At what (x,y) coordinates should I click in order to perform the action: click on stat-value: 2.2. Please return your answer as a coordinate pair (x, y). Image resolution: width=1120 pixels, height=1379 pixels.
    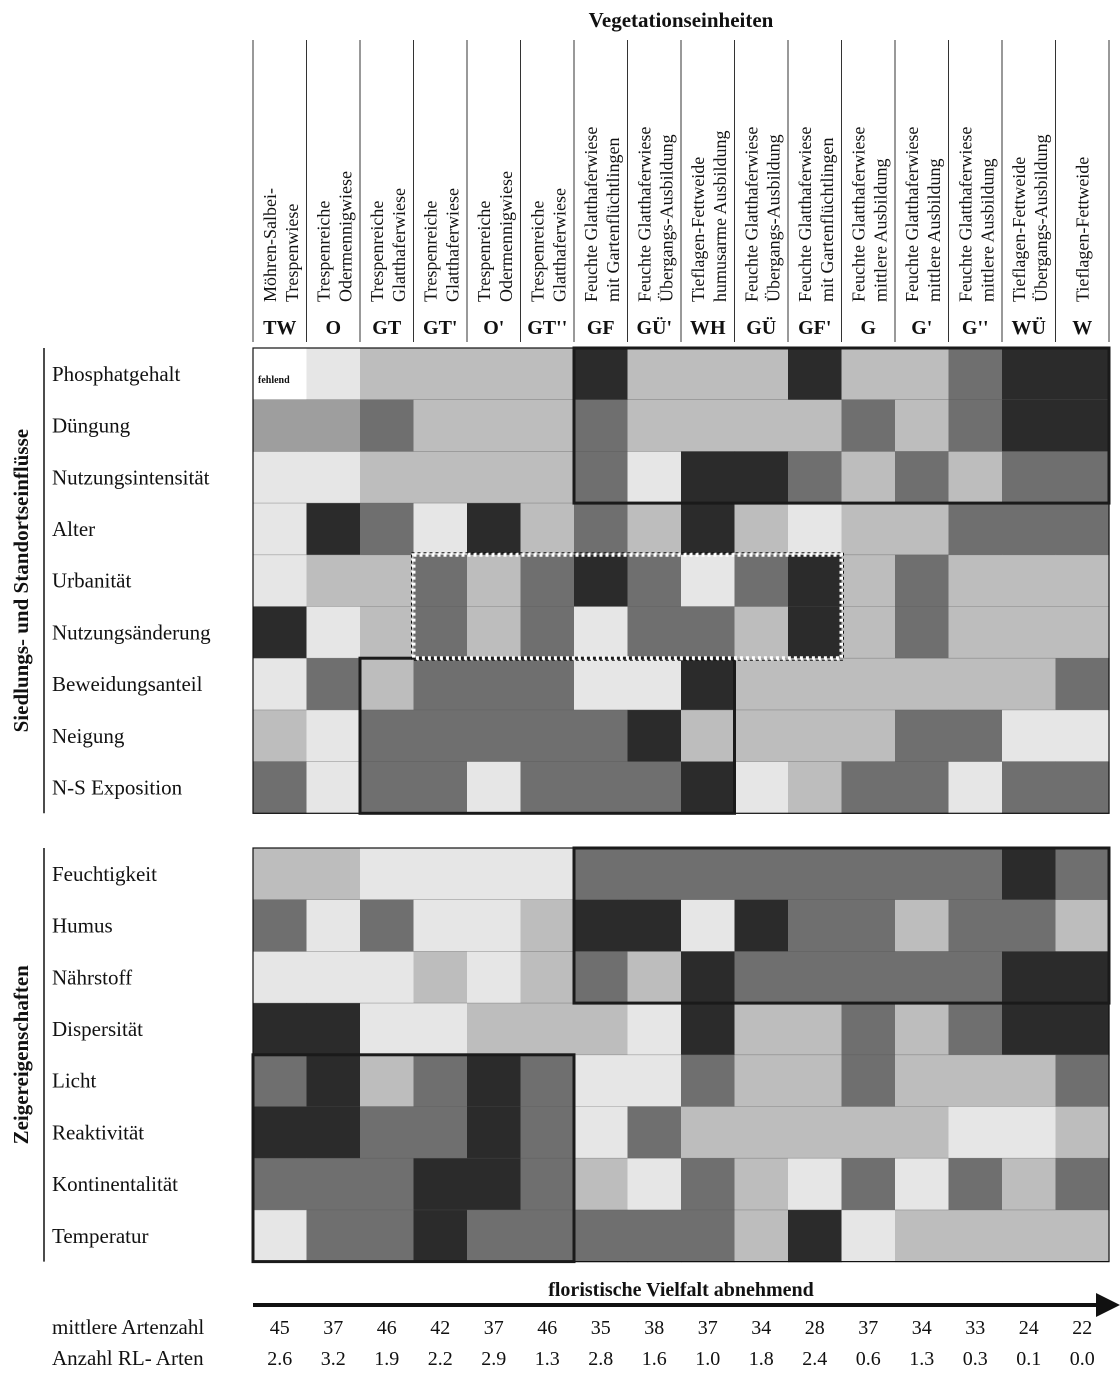
    Looking at the image, I should click on (440, 1359).